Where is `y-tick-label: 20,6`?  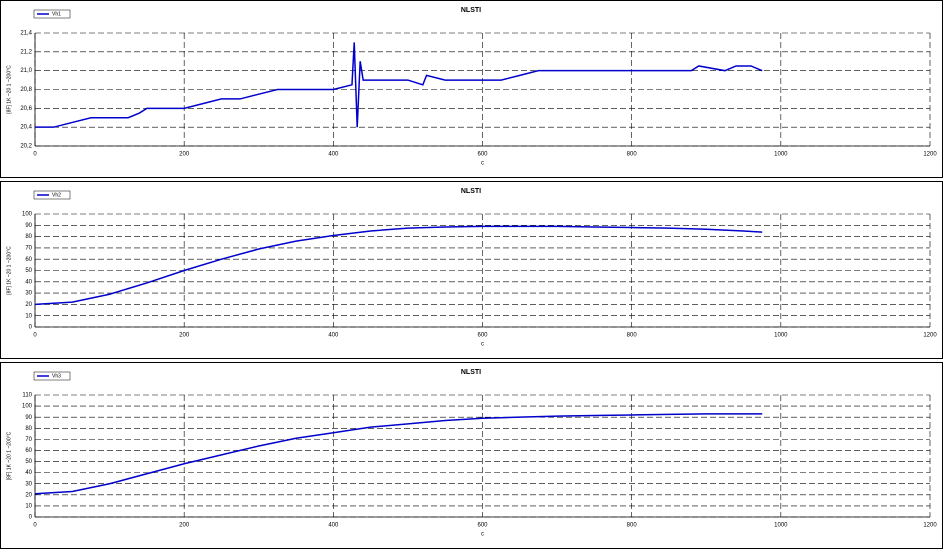
y-tick-label: 20,6 is located at coordinates (26, 109).